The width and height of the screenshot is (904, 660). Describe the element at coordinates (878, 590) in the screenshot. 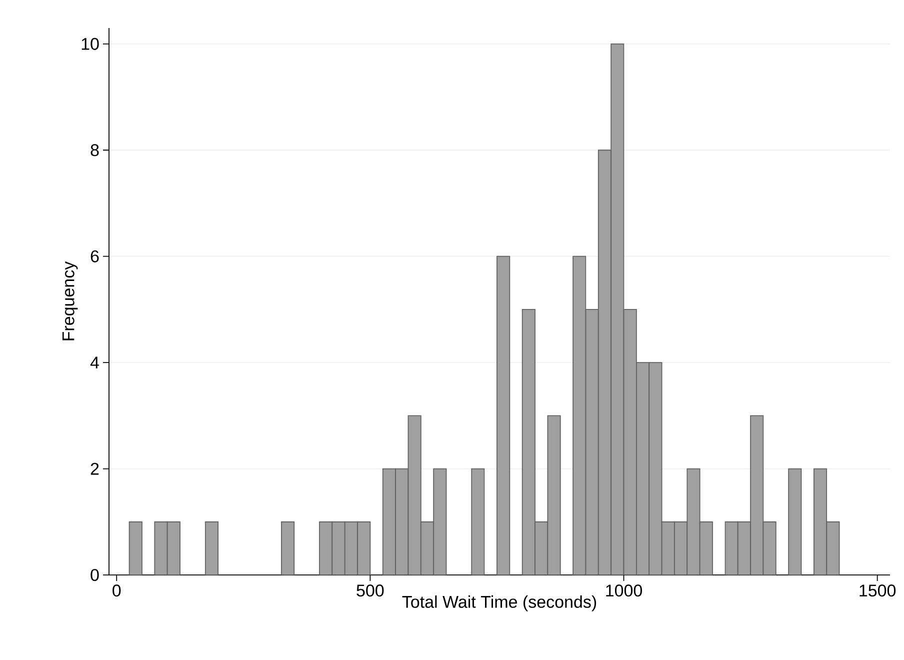

I see `x-tick-label: 1500` at that location.